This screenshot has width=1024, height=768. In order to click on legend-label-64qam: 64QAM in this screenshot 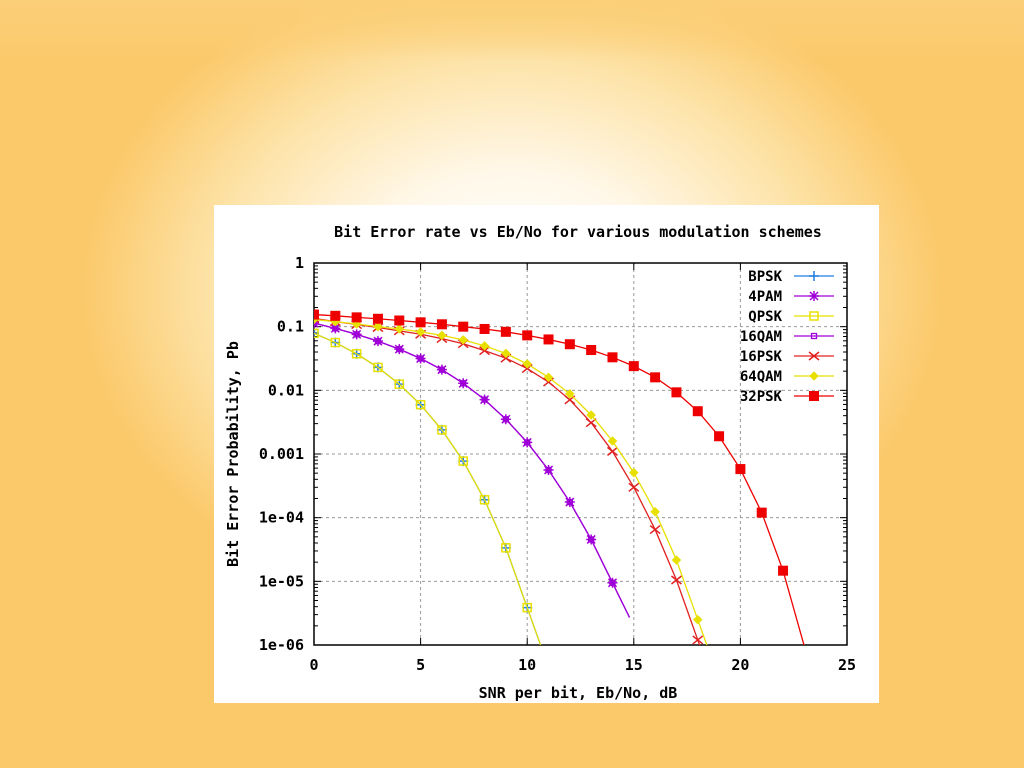, I will do `click(761, 377)`.